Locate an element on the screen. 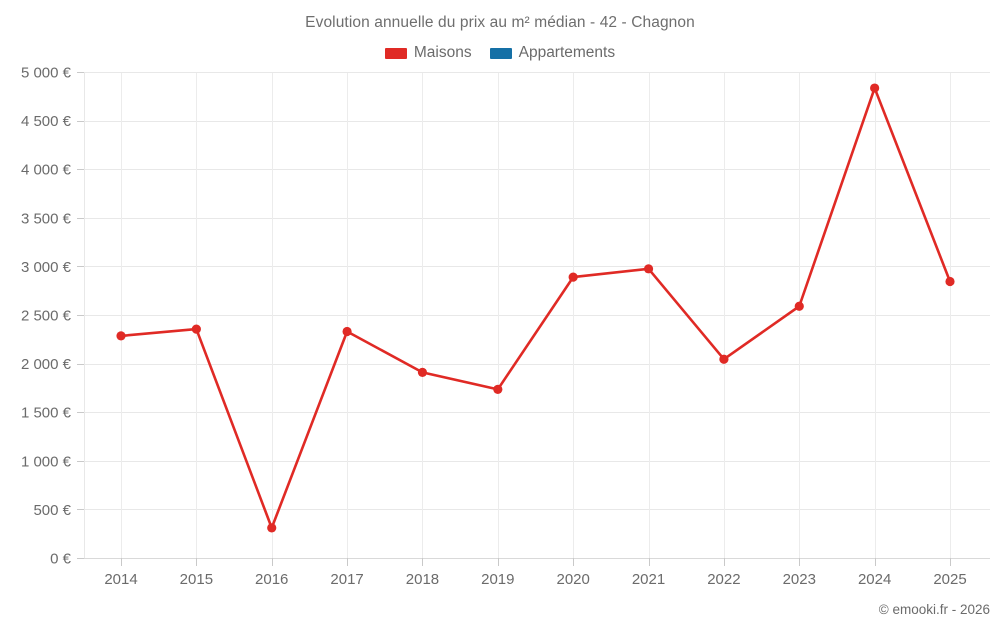  chart-legend: Maisons Appartements is located at coordinates (500, 53).